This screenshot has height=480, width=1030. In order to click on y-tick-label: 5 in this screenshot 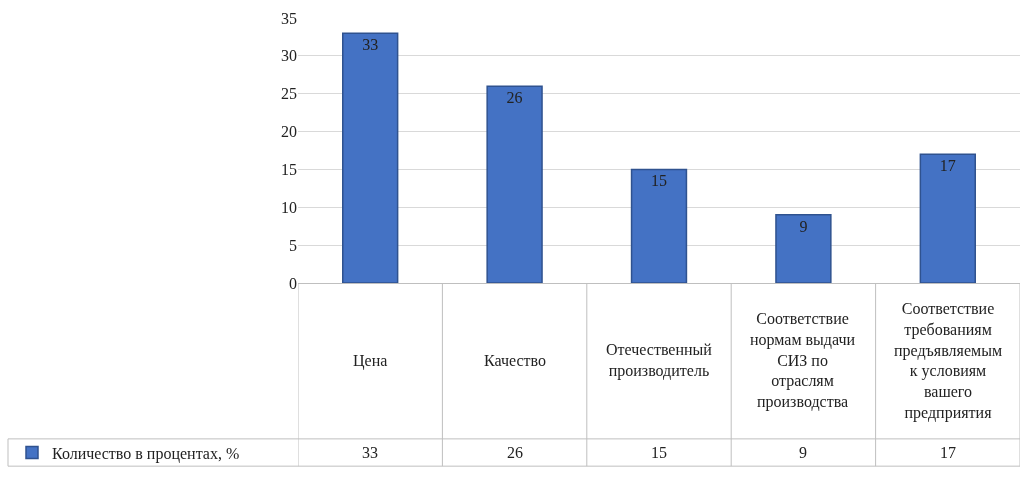, I will do `click(293, 245)`.